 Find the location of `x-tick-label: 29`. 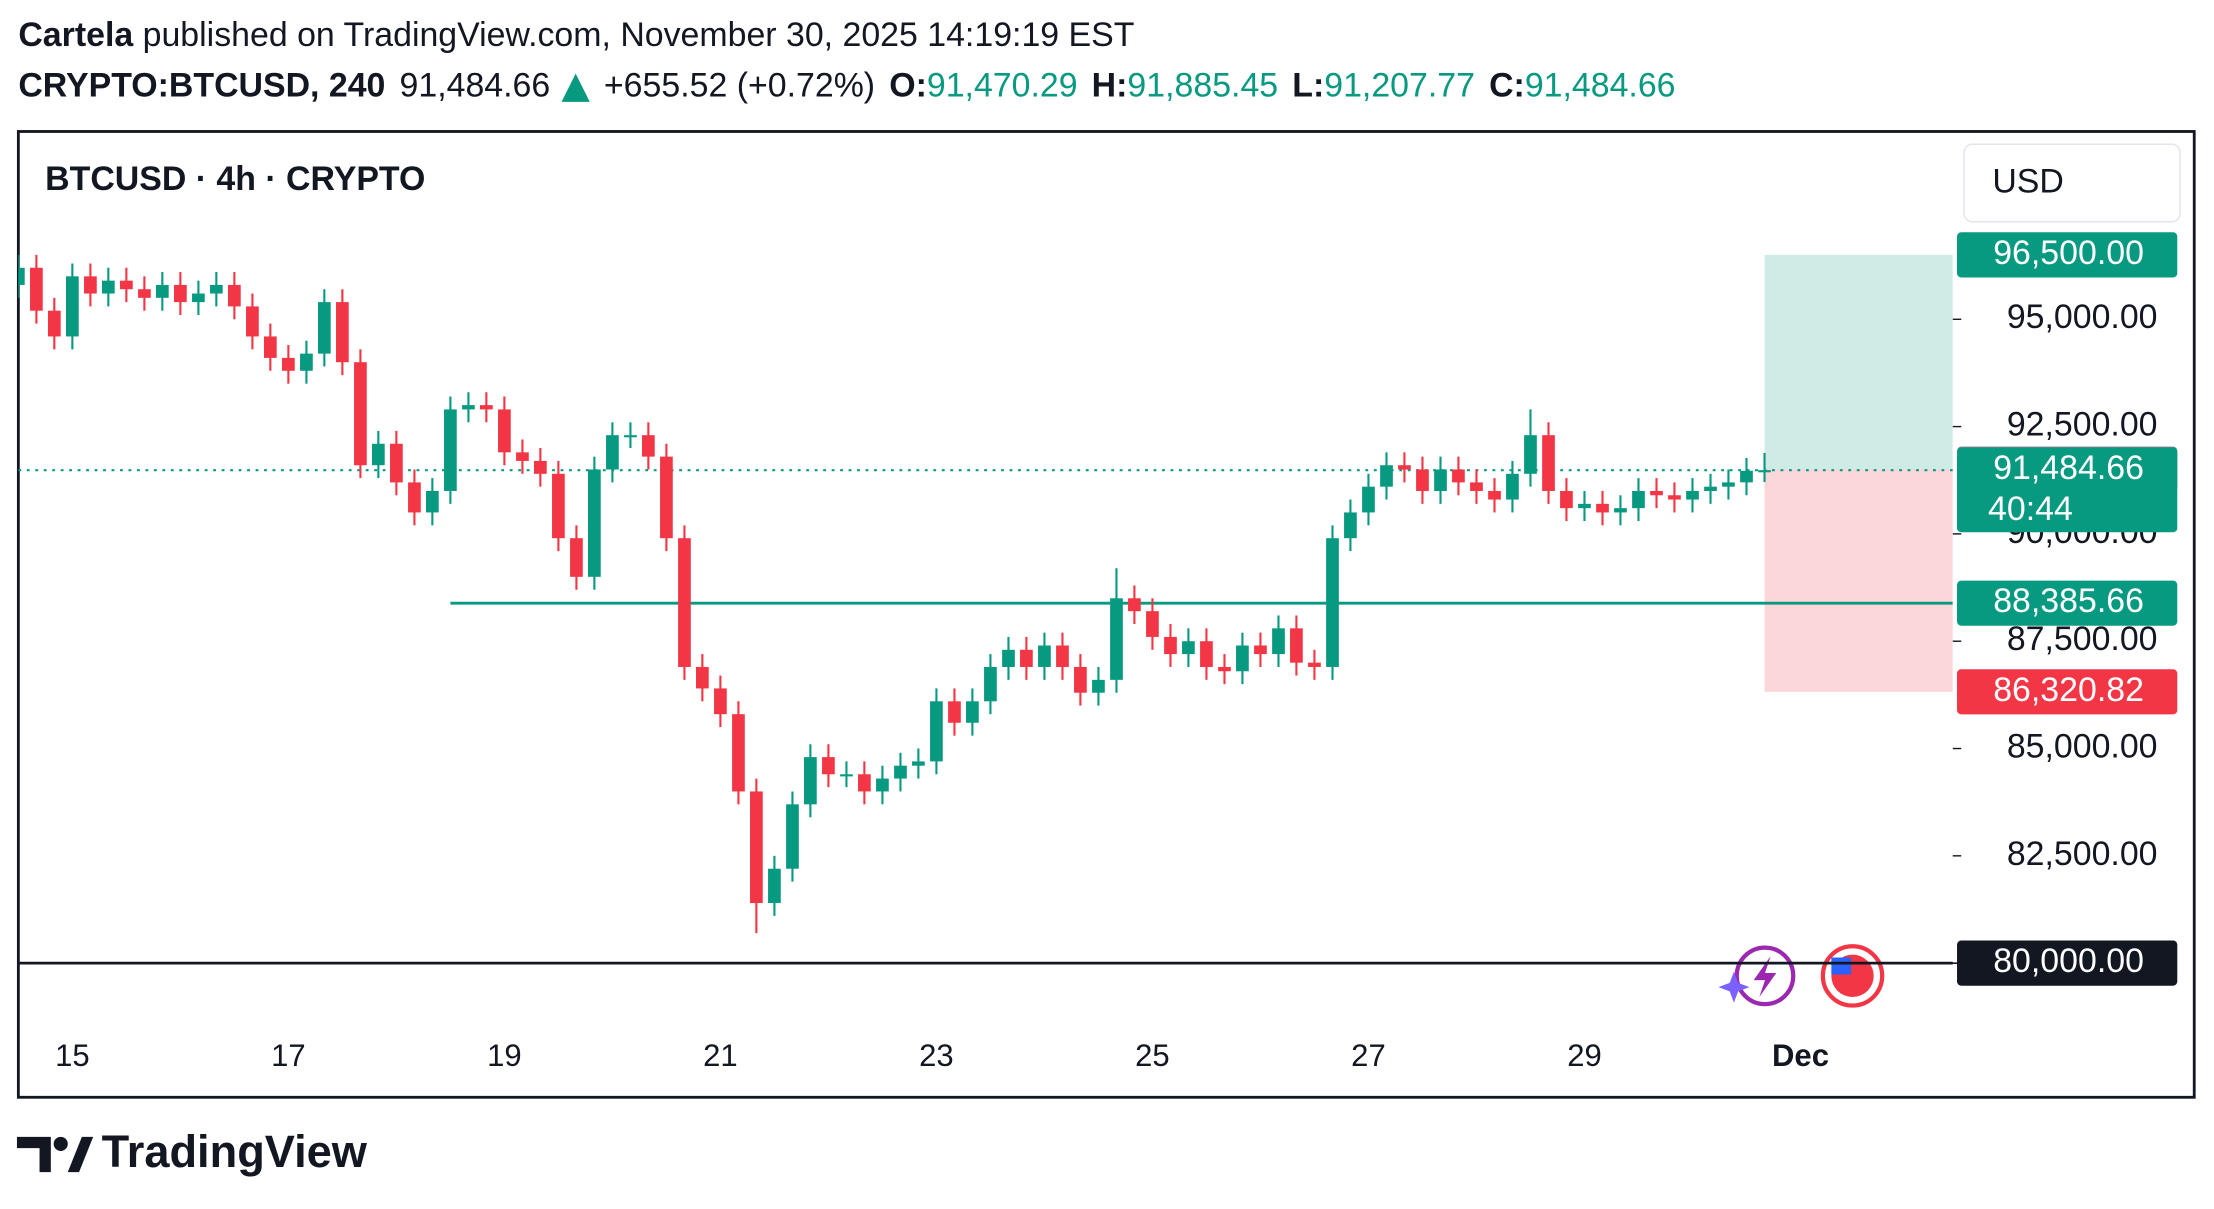

x-tick-label: 29 is located at coordinates (1584, 1055).